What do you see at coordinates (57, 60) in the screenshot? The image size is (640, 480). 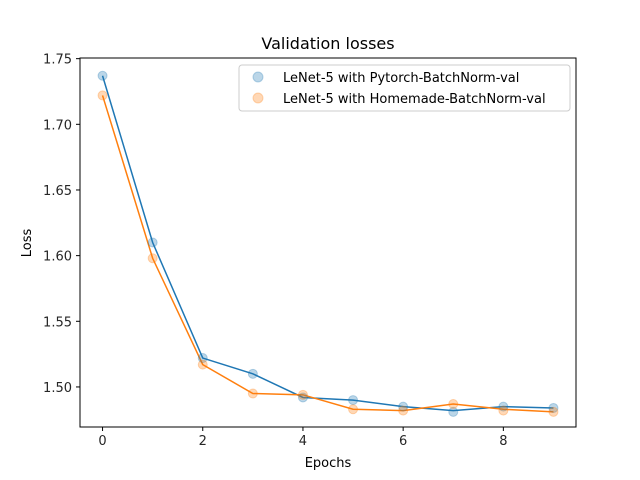 I see `y-tick-label: 1.75` at bounding box center [57, 60].